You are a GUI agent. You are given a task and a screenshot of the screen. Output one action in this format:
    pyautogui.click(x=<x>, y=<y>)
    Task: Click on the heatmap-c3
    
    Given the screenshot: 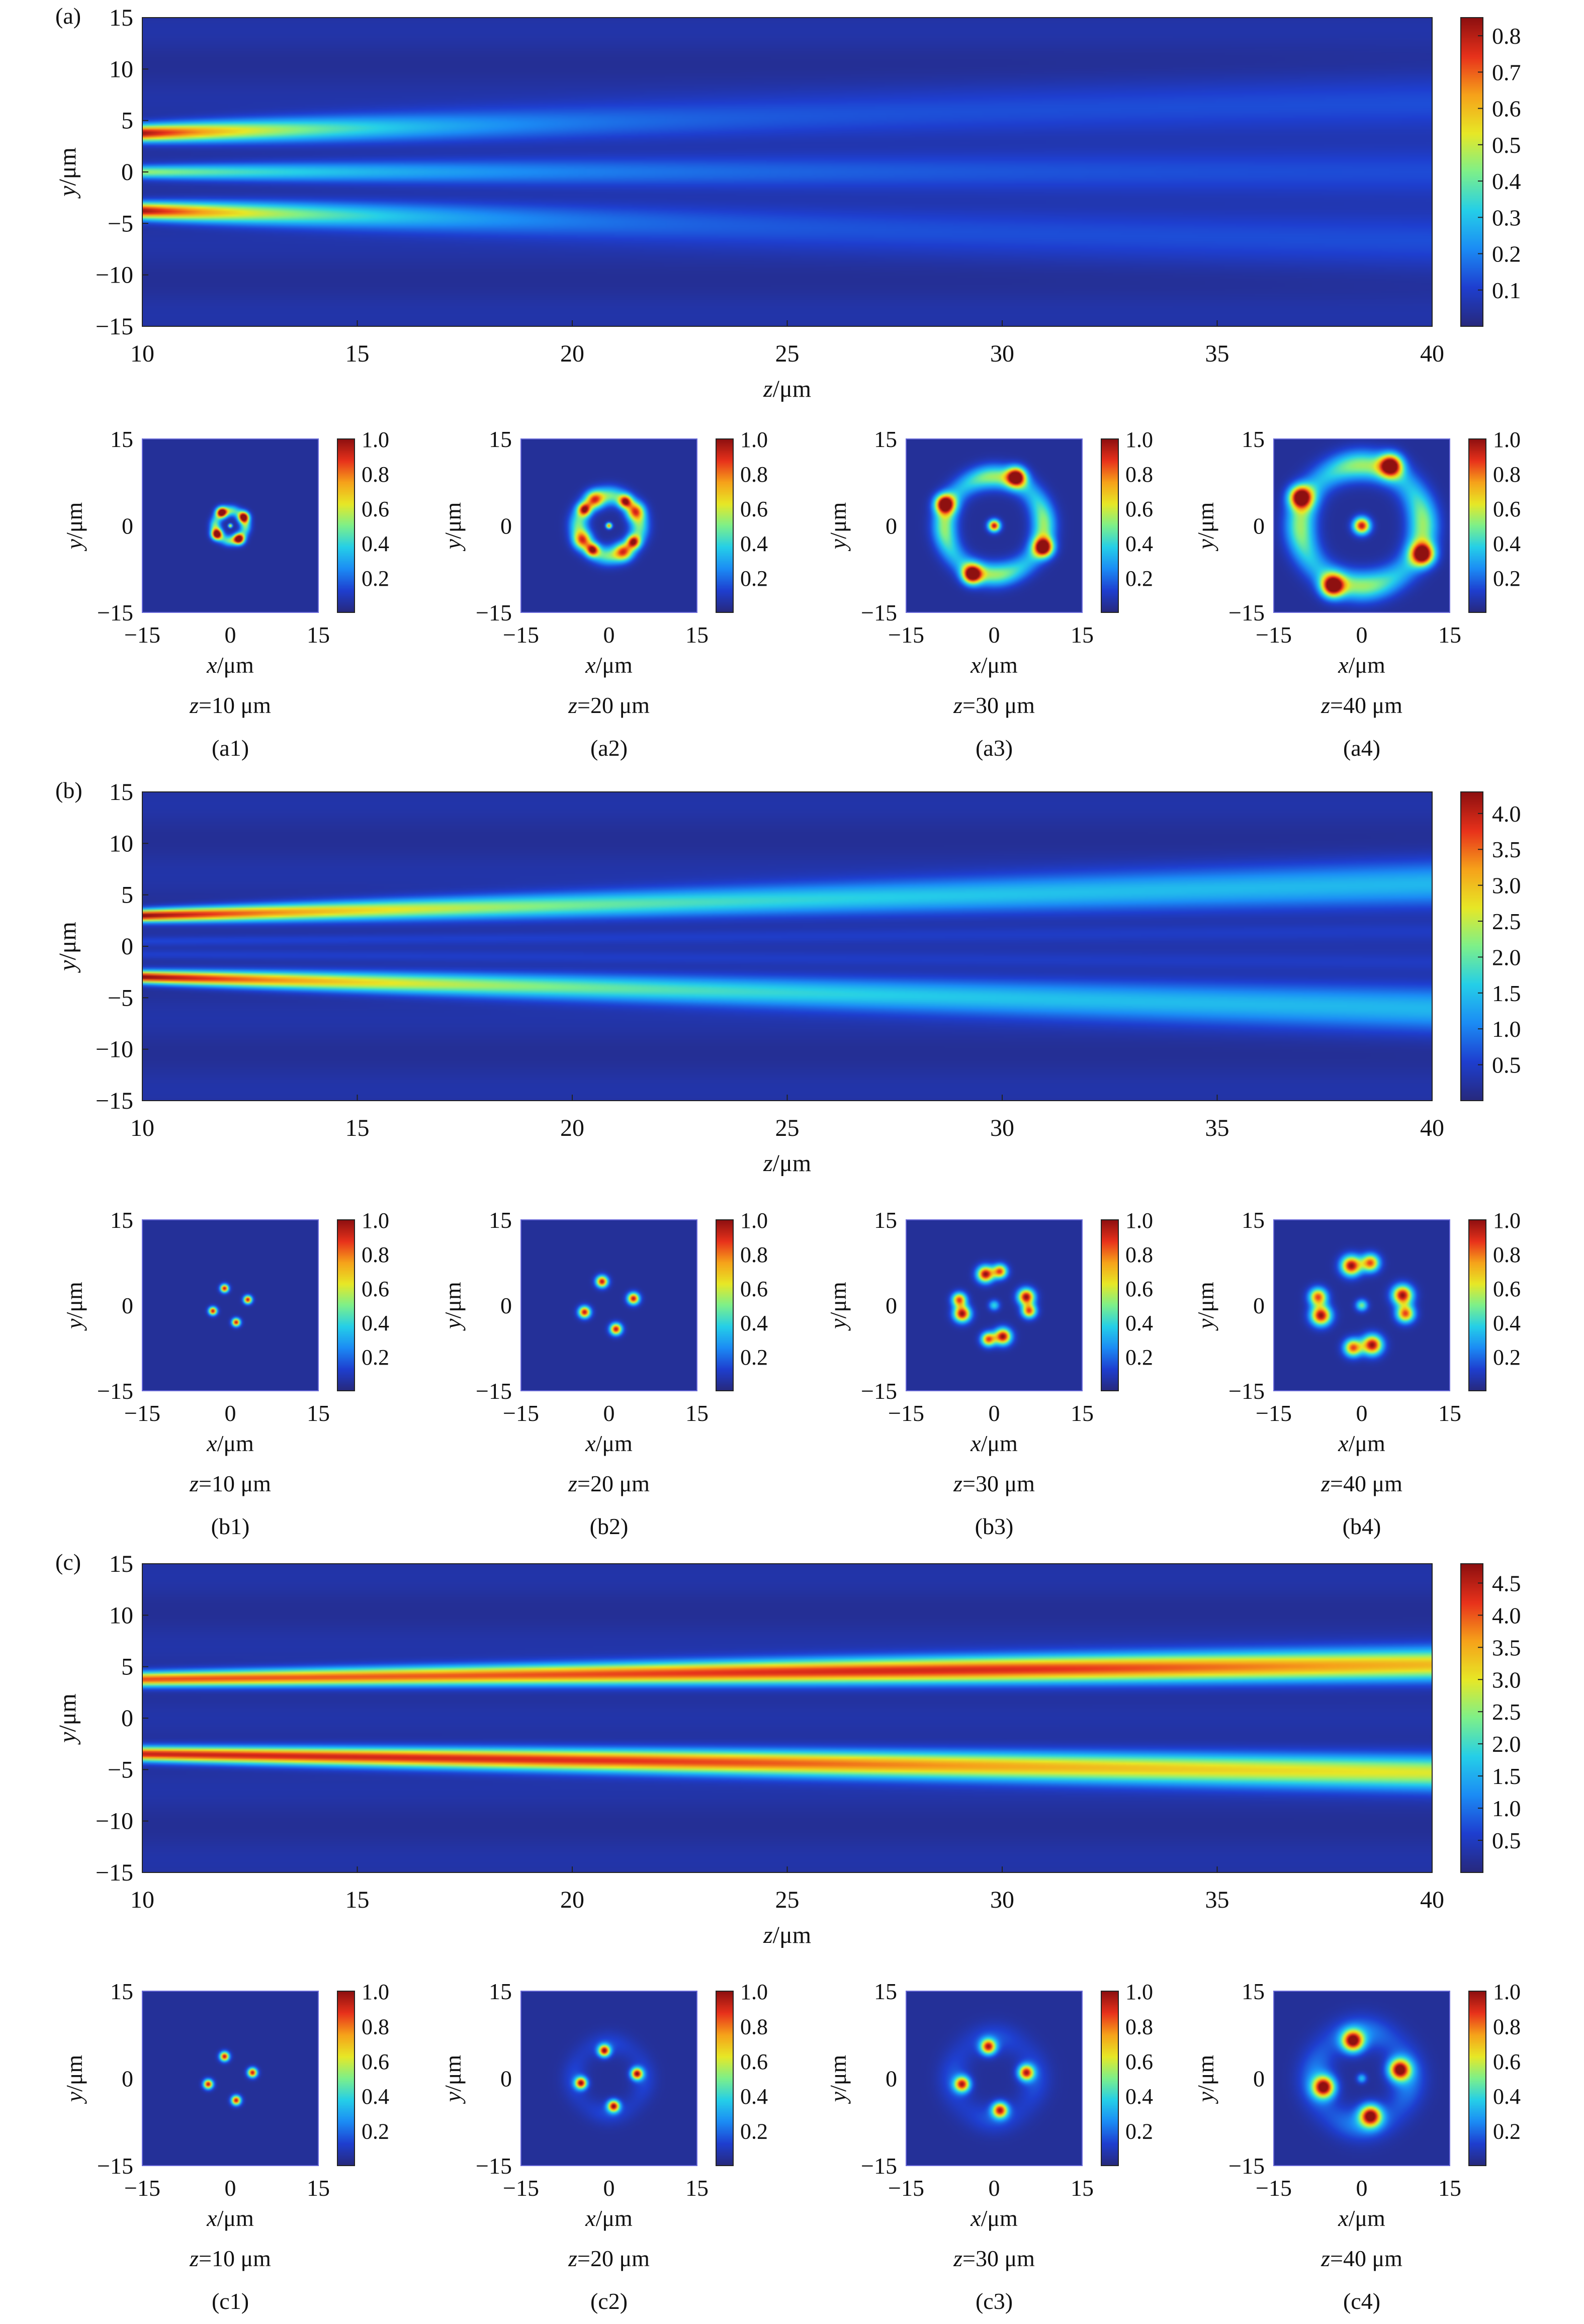 What is the action you would take?
    pyautogui.click(x=994, y=2078)
    